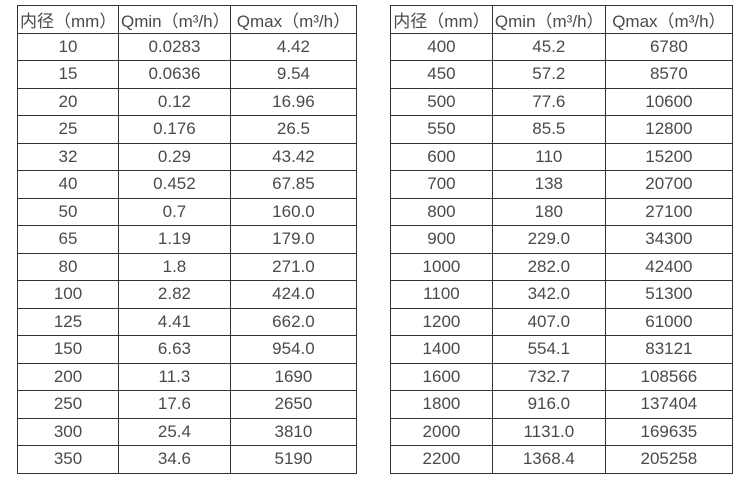  Describe the element at coordinates (68, 74) in the screenshot. I see `table-cell: 15` at that location.